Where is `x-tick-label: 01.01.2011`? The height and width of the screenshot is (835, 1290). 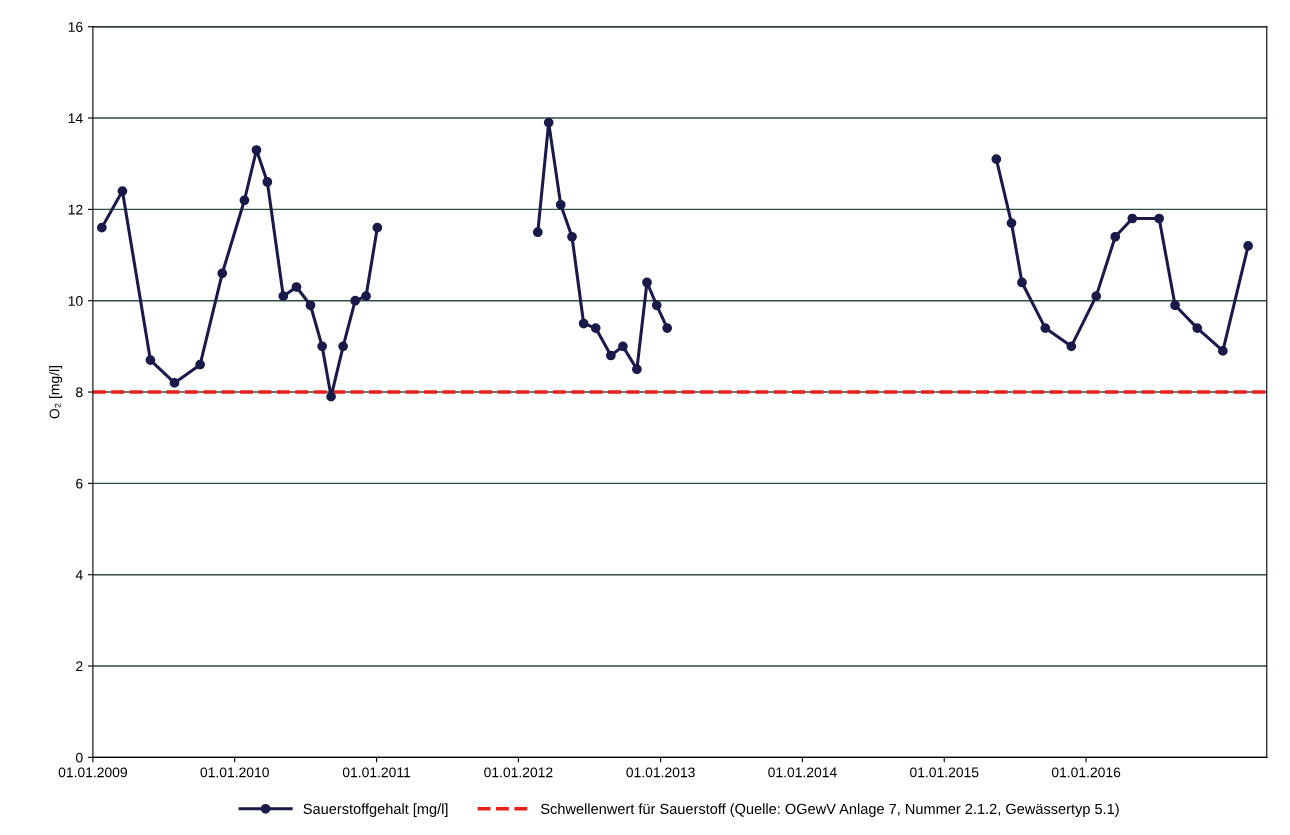
x-tick-label: 01.01.2011 is located at coordinates (376, 772).